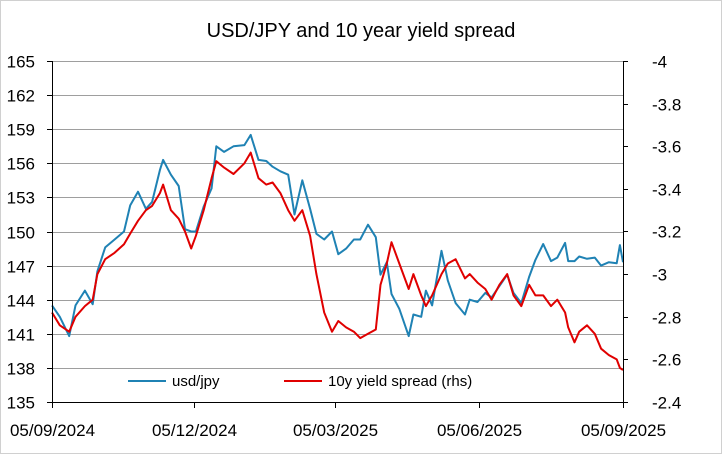 The height and width of the screenshot is (454, 722). What do you see at coordinates (659, 275) in the screenshot?
I see `y-right-tick-label: -3` at bounding box center [659, 275].